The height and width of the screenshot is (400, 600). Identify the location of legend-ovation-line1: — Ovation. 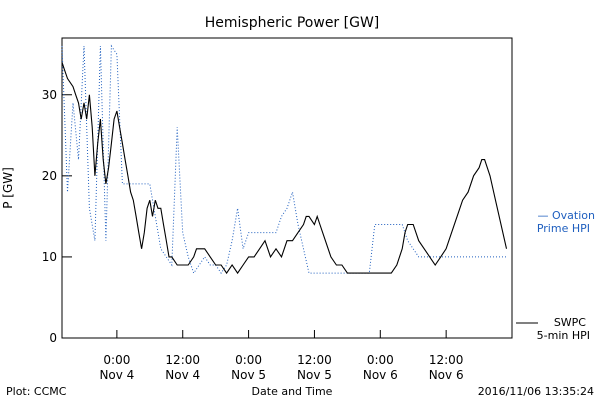
(567, 215).